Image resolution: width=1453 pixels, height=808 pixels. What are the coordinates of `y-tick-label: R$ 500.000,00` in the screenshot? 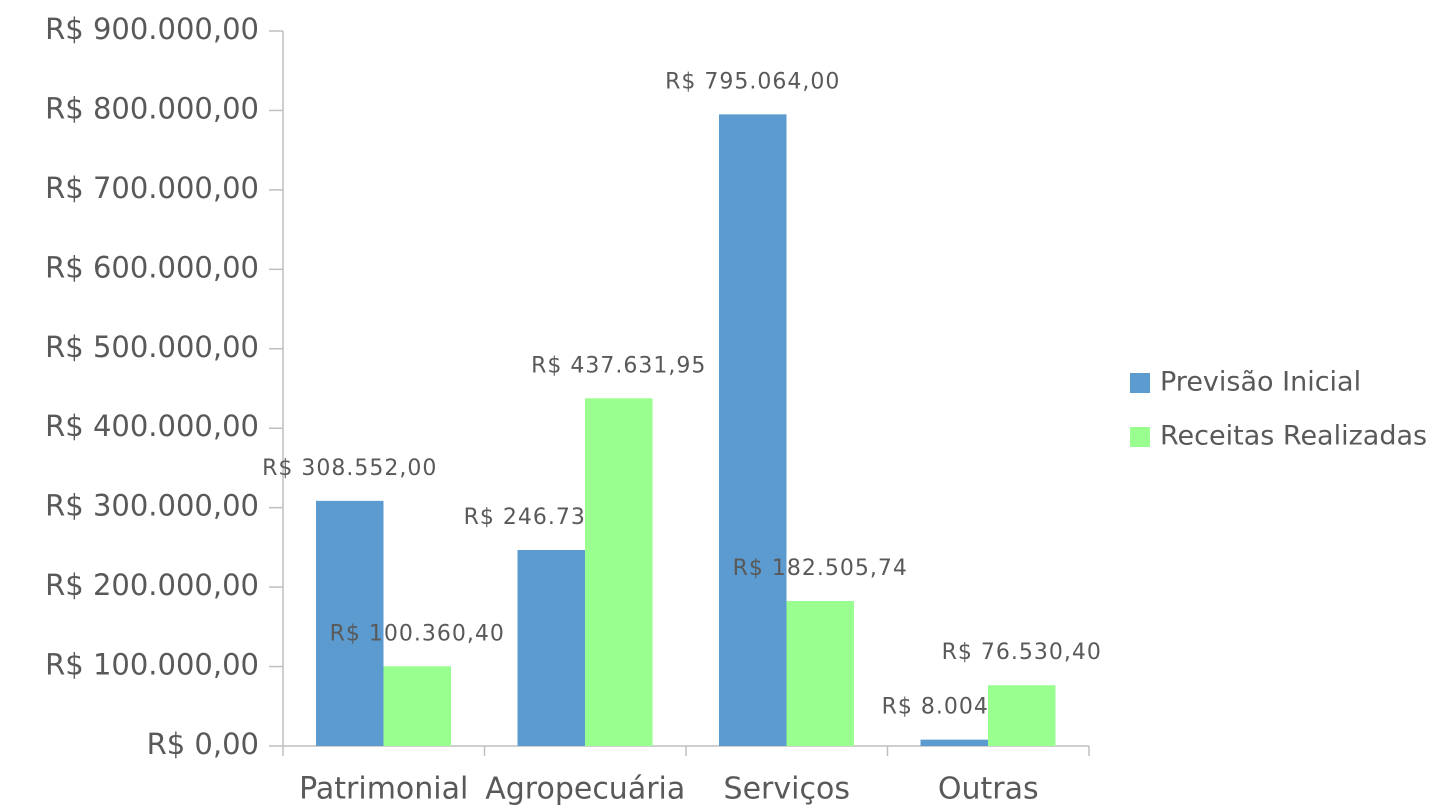 It's located at (152, 347).